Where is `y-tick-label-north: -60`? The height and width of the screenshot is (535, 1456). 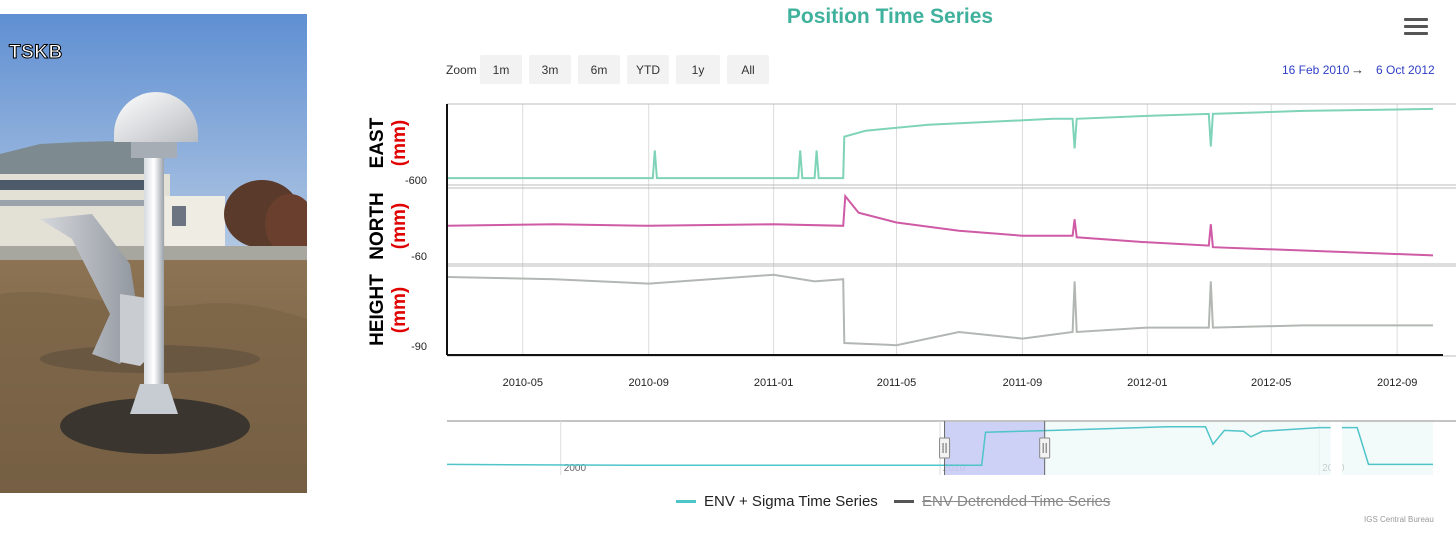
y-tick-label-north: -60 is located at coordinates (419, 257).